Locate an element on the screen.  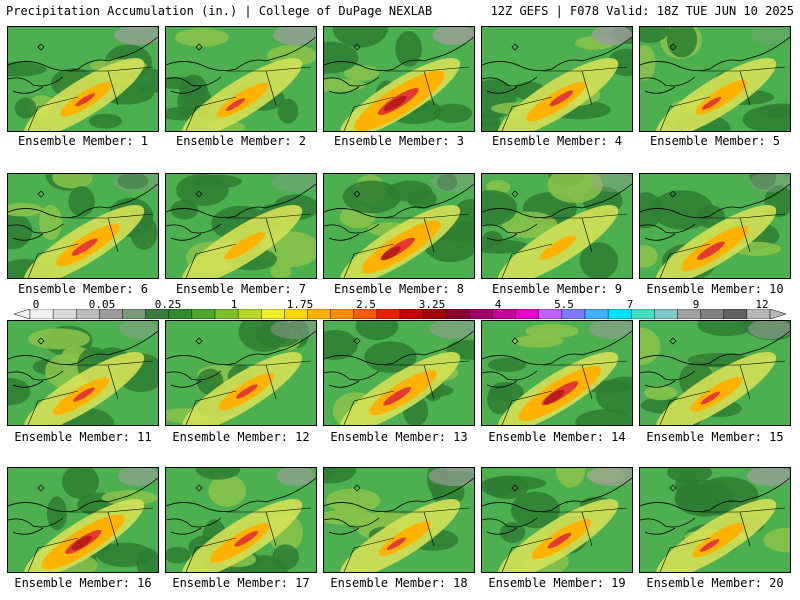
member-label: Ensemble Member: 8 is located at coordinates (399, 289).